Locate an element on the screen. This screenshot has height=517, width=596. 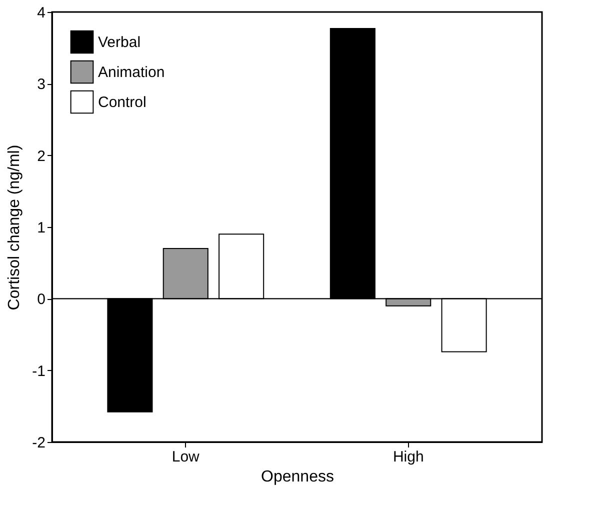
y-tick-label: 4 is located at coordinates (41, 13).